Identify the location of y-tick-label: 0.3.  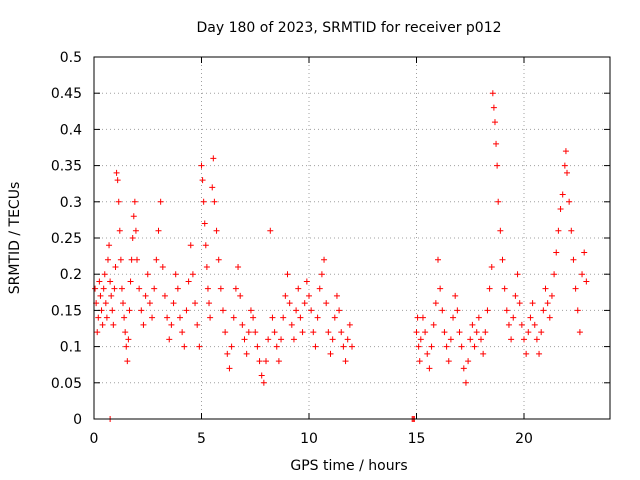
(71, 203).